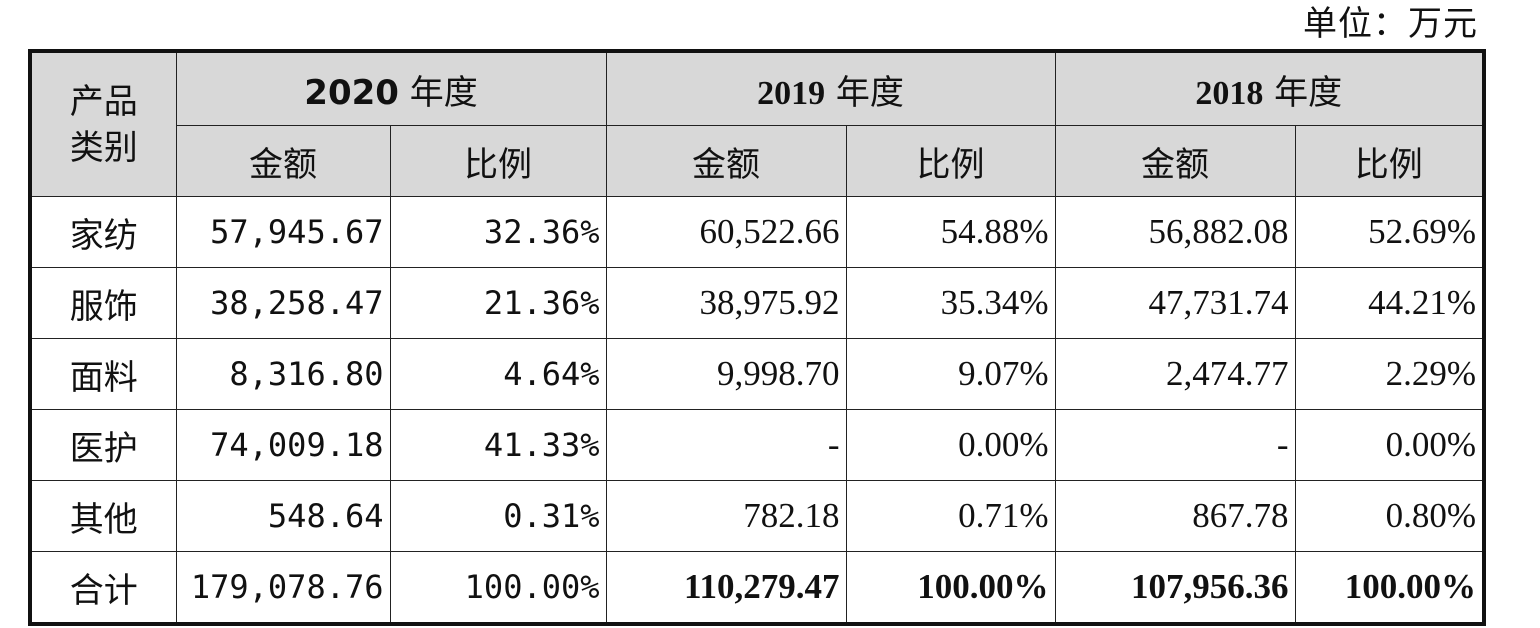 The width and height of the screenshot is (1540, 628). Describe the element at coordinates (1175, 303) in the screenshot. I see `amount-2018: 47,731.74` at that location.